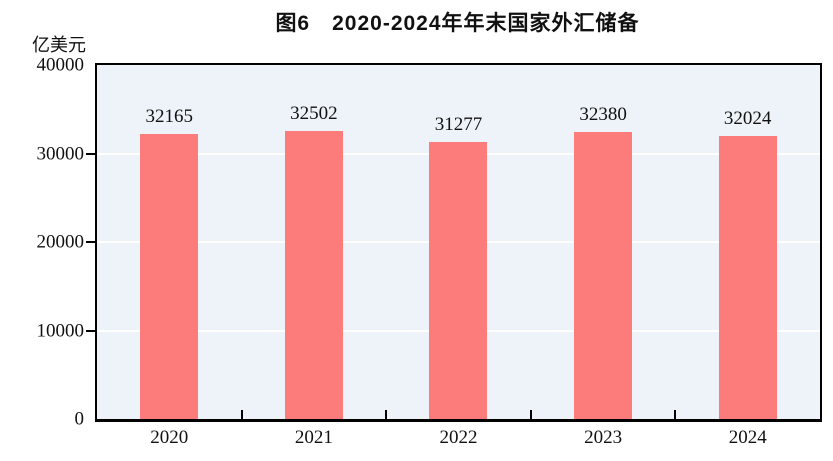  I want to click on bar-value-label: 31277, so click(458, 125).